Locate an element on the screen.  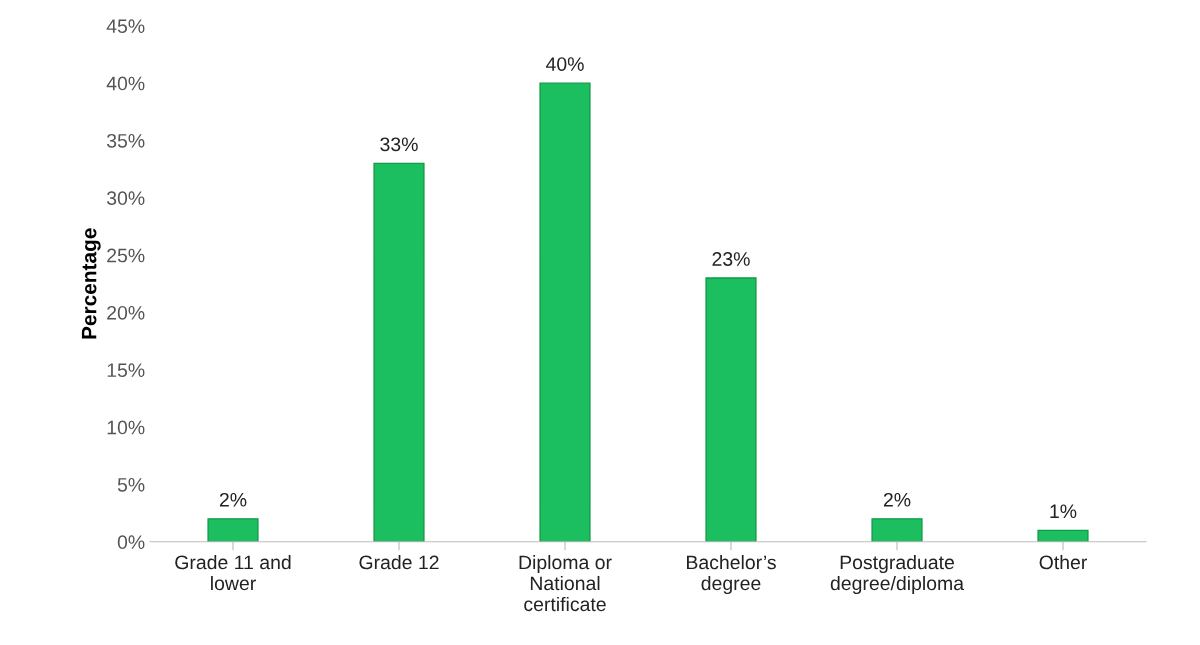
y-tick-label: 5% is located at coordinates (131, 485).